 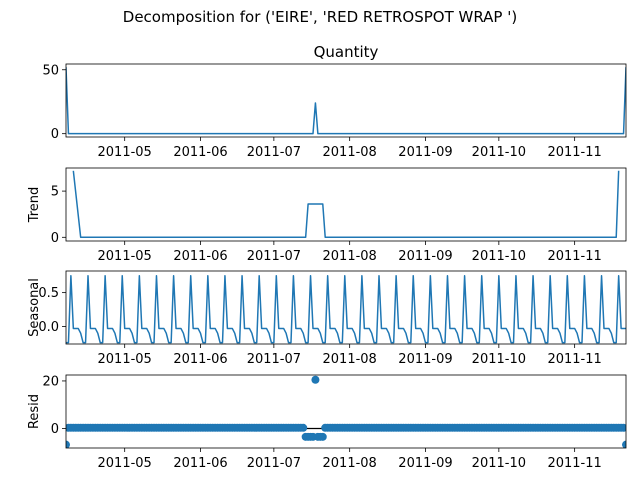 What do you see at coordinates (274, 152) in the screenshot?
I see `x-tick-label-observed: 2011-07` at bounding box center [274, 152].